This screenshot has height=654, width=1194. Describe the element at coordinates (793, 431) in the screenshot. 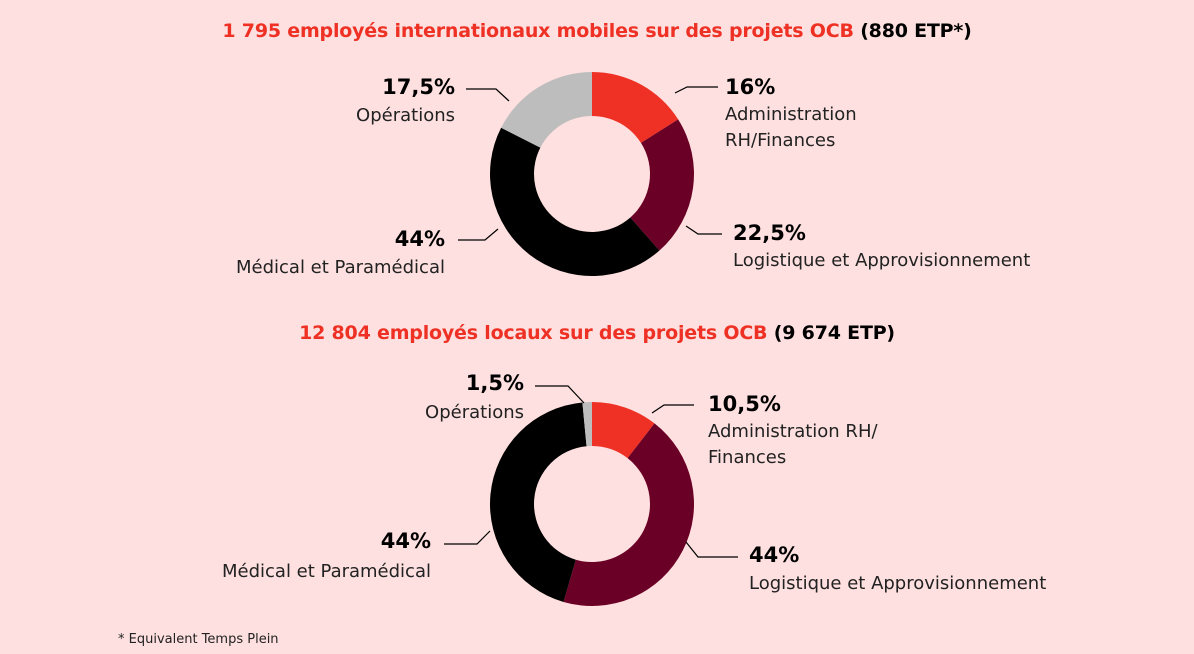

I see `chart-2-category-label-1: Administration RH/` at that location.